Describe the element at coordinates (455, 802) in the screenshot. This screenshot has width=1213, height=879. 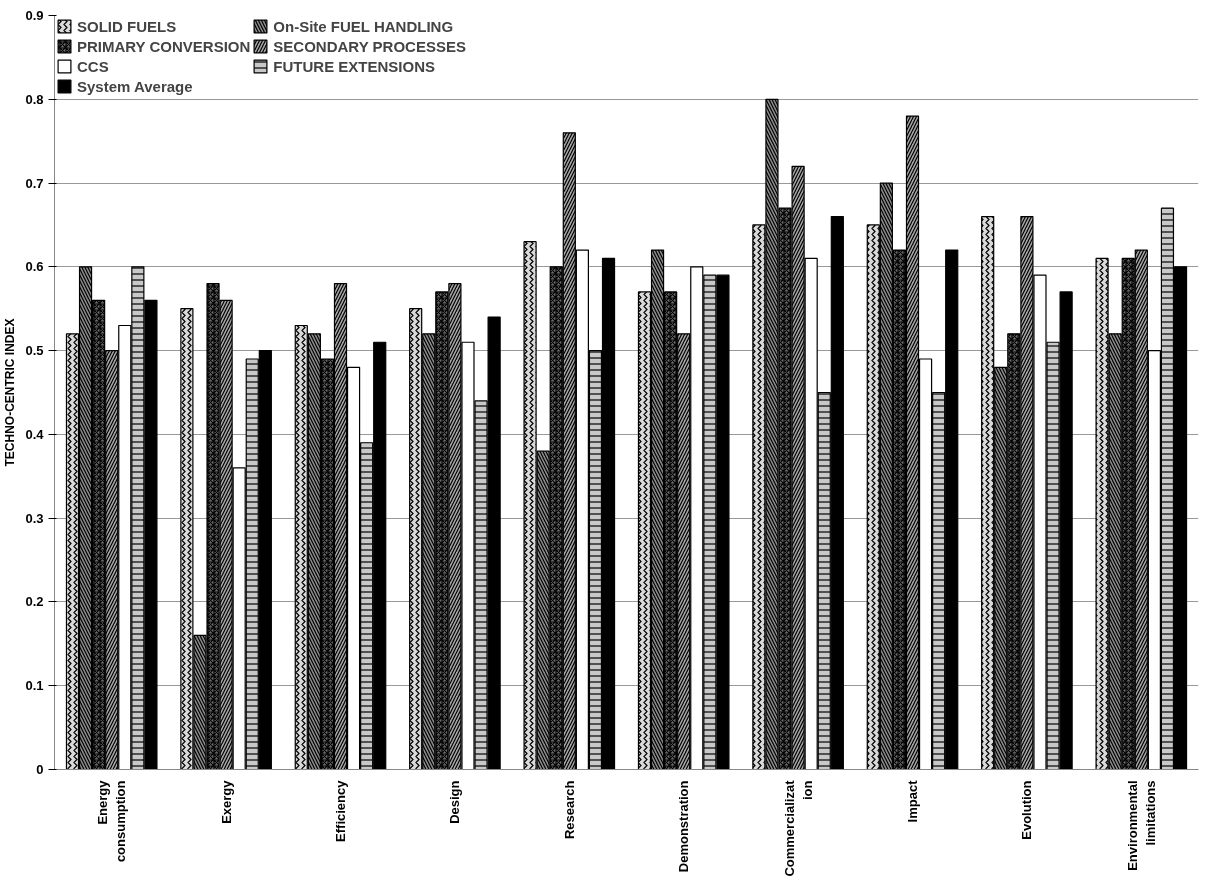
I see `x-tick-label: Design` at that location.